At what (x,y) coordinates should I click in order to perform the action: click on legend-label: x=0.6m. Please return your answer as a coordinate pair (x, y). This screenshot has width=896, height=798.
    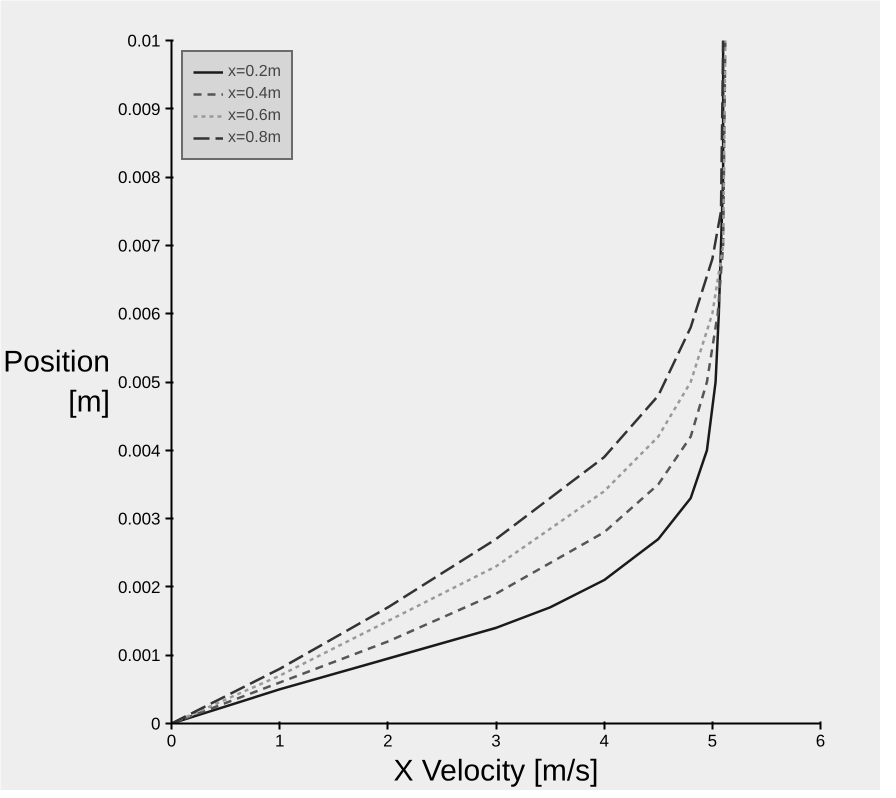
    Looking at the image, I should click on (254, 116).